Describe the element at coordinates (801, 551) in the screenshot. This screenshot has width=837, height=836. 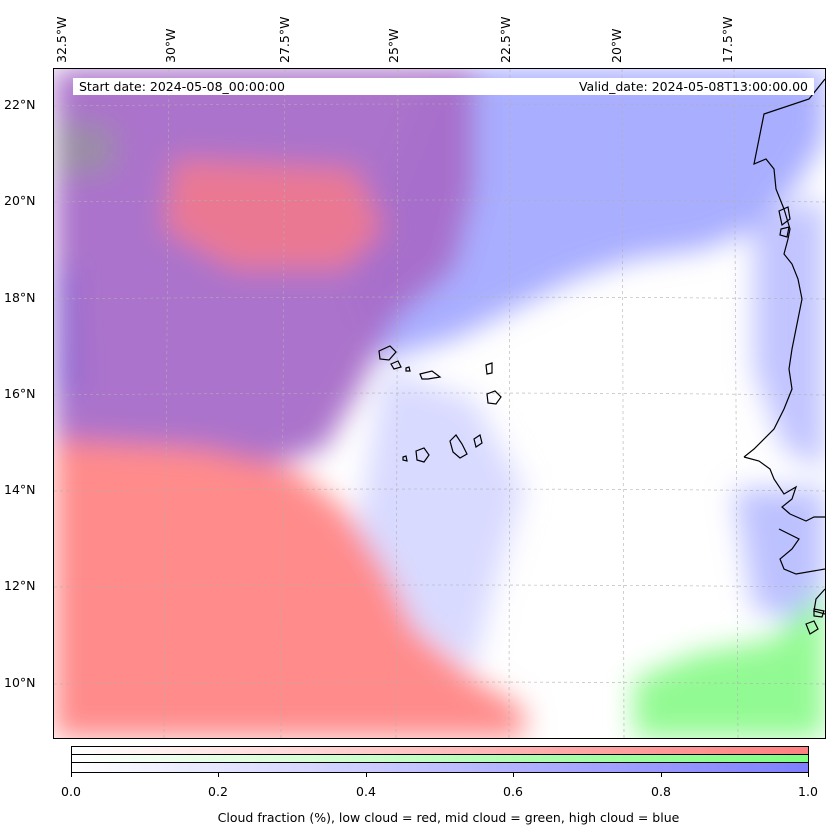
I see `casamance-coast` at that location.